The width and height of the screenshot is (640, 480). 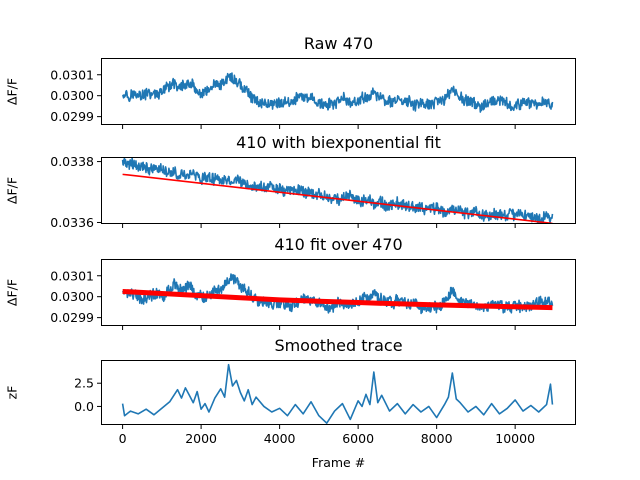 What do you see at coordinates (280, 438) in the screenshot?
I see `x-tick-label: 4000` at bounding box center [280, 438].